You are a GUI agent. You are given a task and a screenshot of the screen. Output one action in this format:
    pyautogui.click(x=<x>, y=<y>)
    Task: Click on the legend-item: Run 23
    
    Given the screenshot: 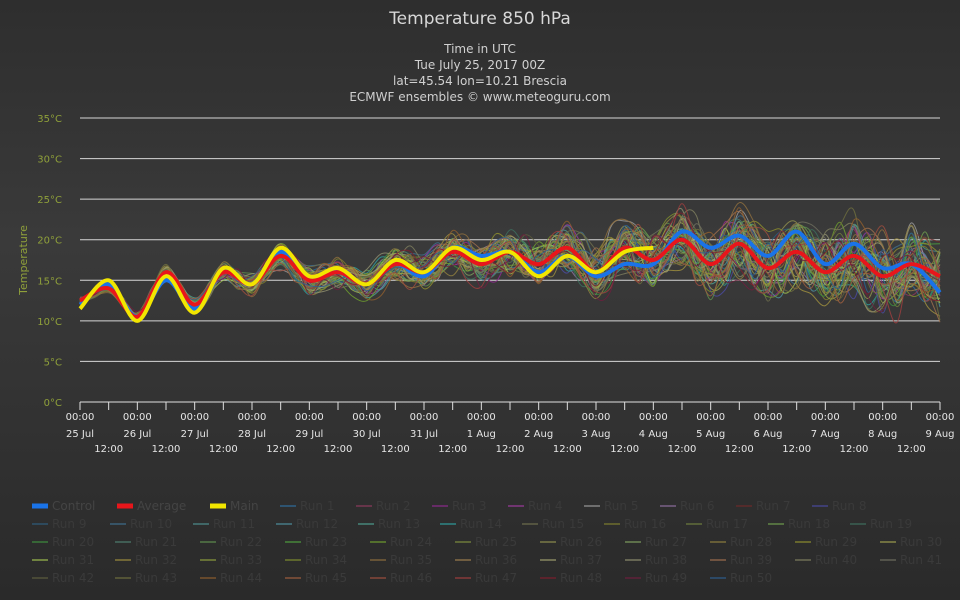 What is the action you would take?
    pyautogui.click(x=316, y=542)
    